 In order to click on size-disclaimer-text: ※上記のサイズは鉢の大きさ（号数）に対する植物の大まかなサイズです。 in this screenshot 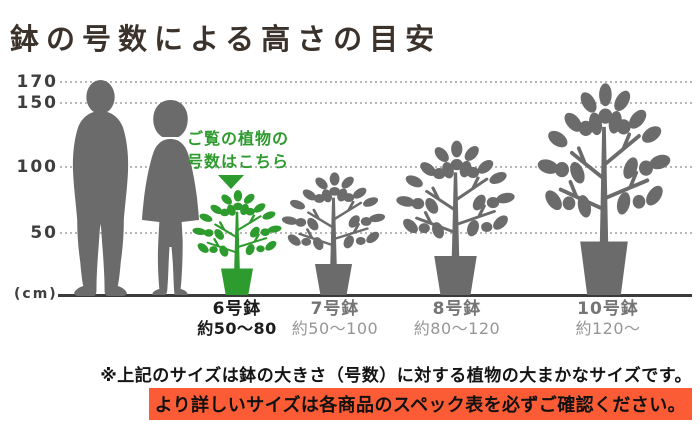, I will do `click(396, 376)`.